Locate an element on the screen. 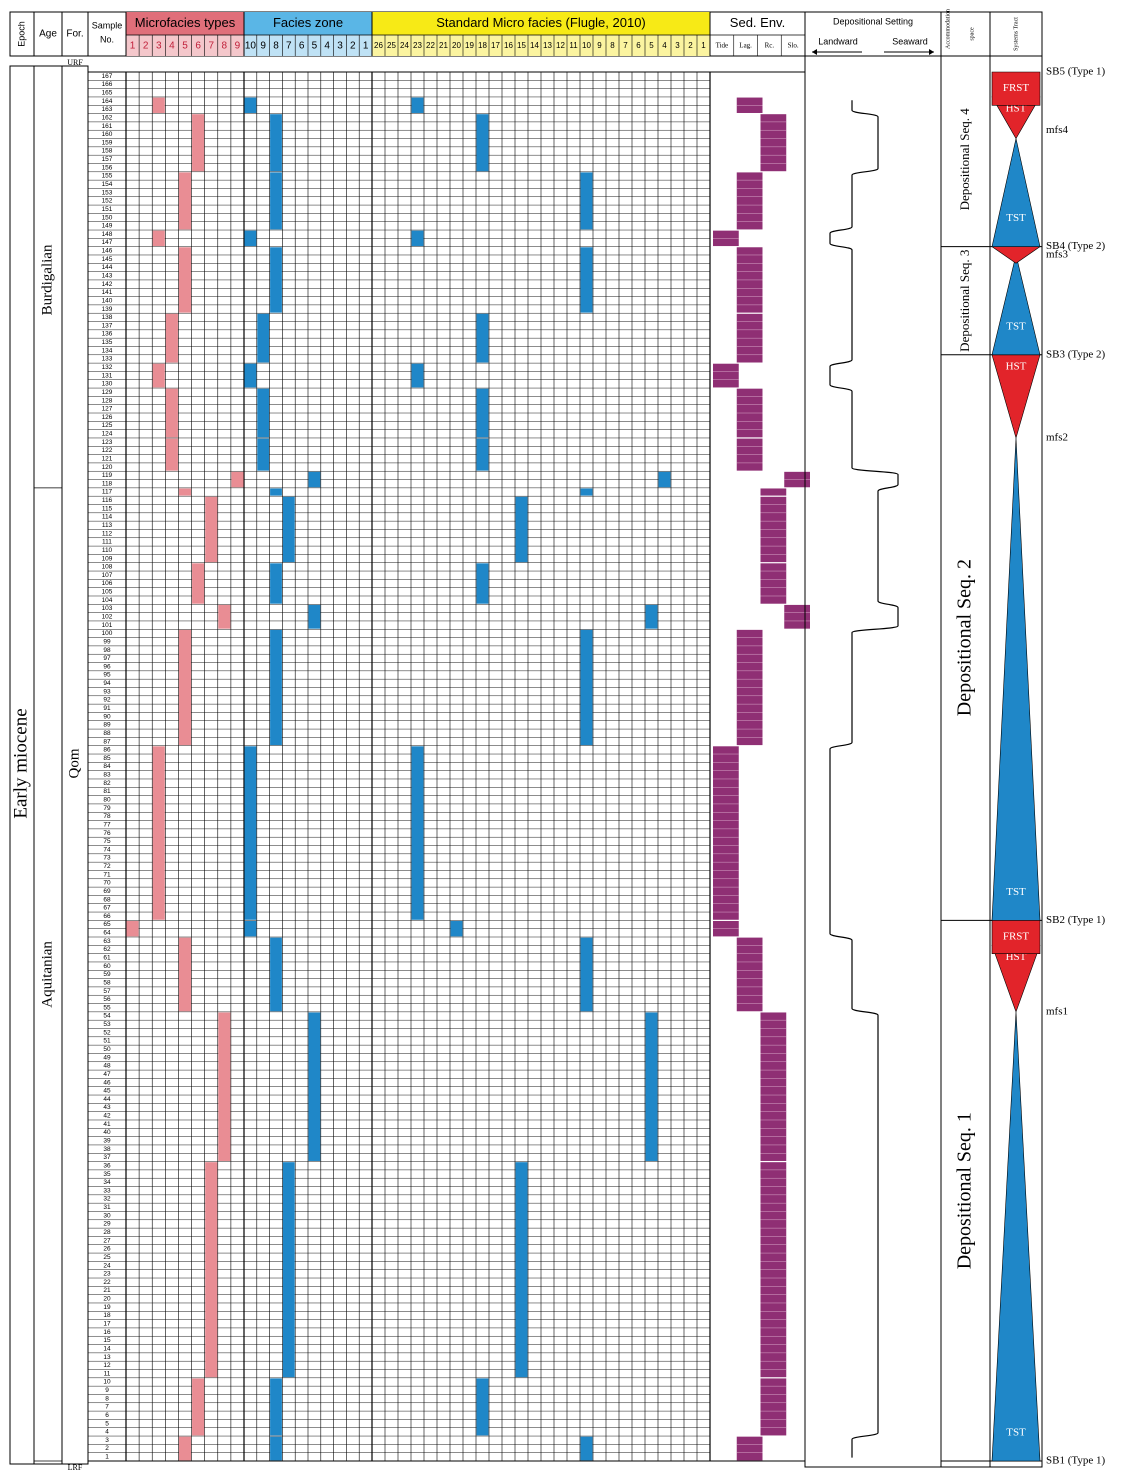 This screenshot has height=1477, width=1128. sample-number: 148 is located at coordinates (107, 234).